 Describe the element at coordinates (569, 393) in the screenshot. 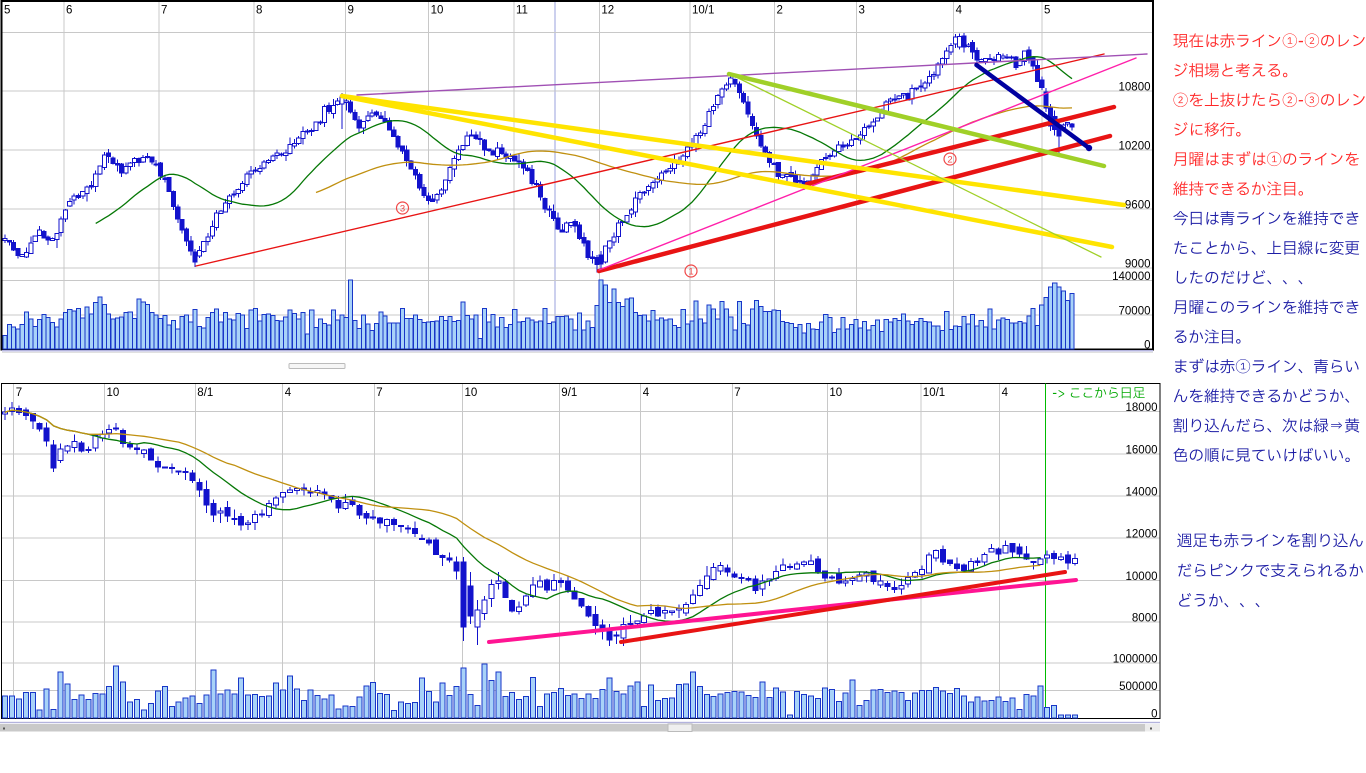

I see `svg-text: 9/1` at that location.